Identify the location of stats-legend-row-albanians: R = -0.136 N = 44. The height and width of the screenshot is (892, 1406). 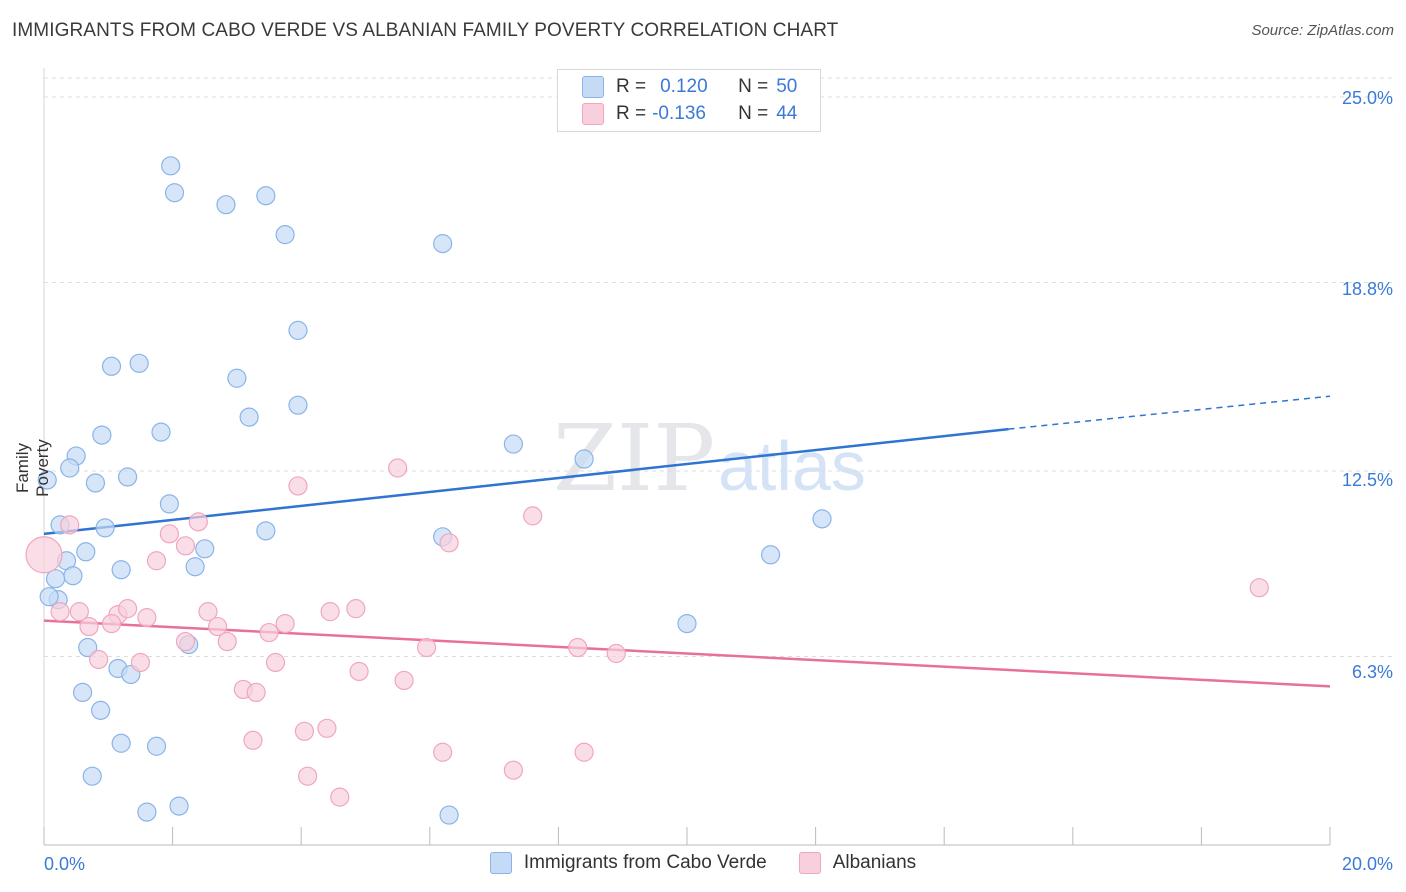
(689, 114).